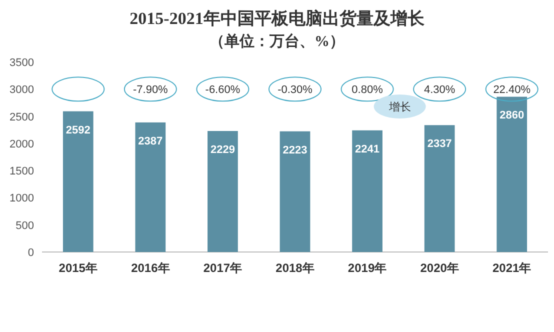  What do you see at coordinates (150, 90) in the screenshot?
I see `annotation: -7.90%` at bounding box center [150, 90].